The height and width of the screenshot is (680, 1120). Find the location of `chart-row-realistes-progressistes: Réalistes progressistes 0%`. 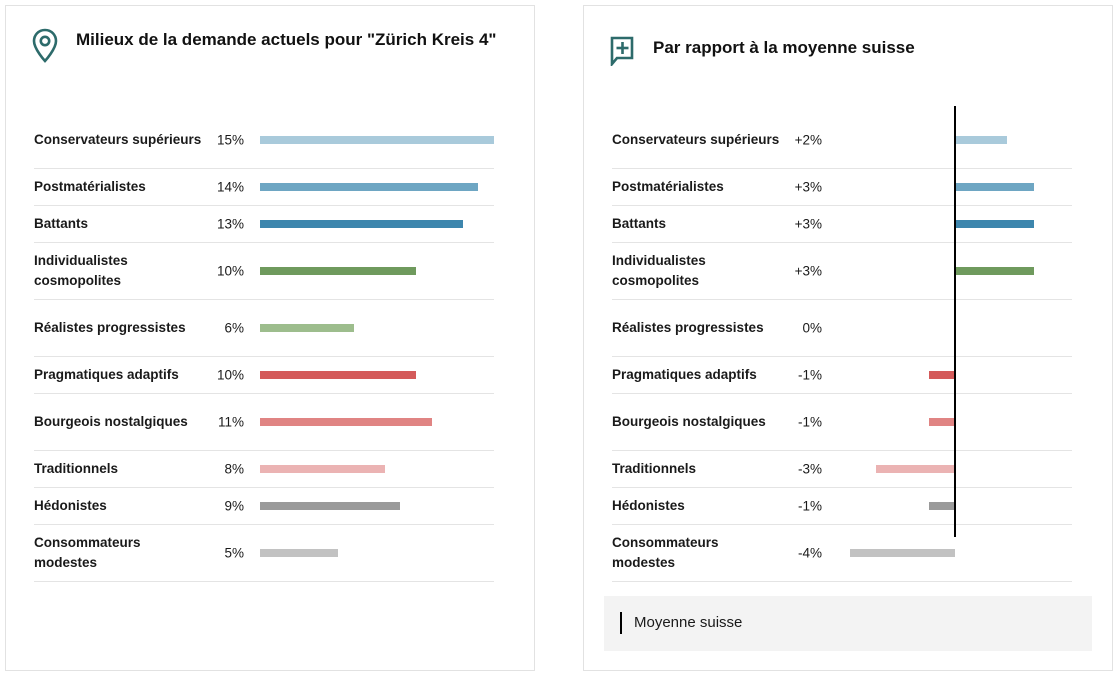

chart-row-realistes-progressistes: Réalistes progressistes 0% is located at coordinates (842, 328).